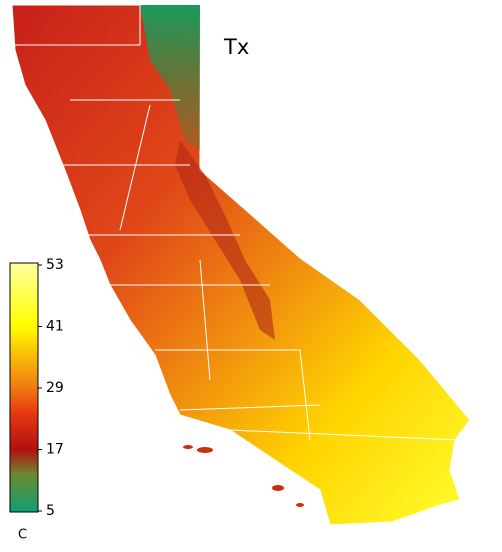  Describe the element at coordinates (55, 265) in the screenshot. I see `colorbar-tick-label: 53` at that location.